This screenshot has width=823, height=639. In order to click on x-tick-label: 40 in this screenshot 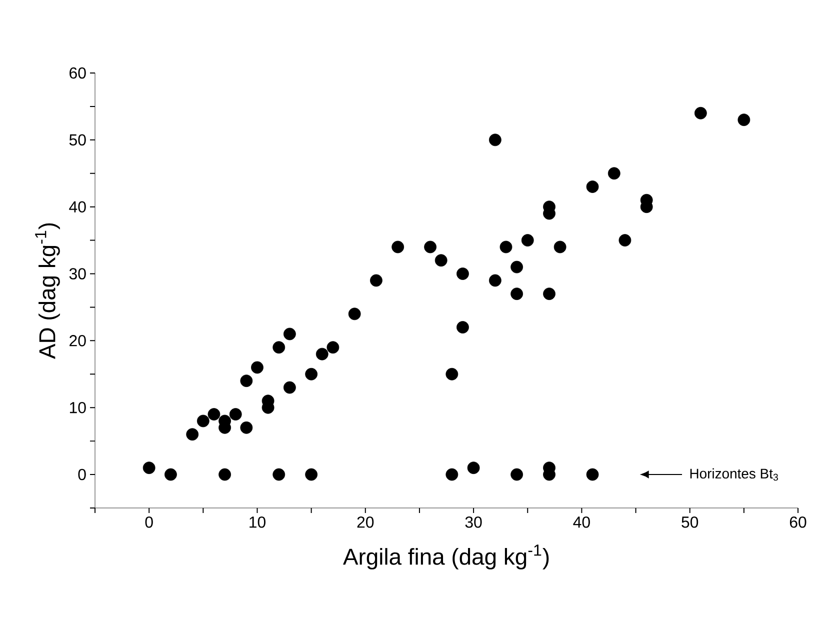, I will do `click(581, 522)`.